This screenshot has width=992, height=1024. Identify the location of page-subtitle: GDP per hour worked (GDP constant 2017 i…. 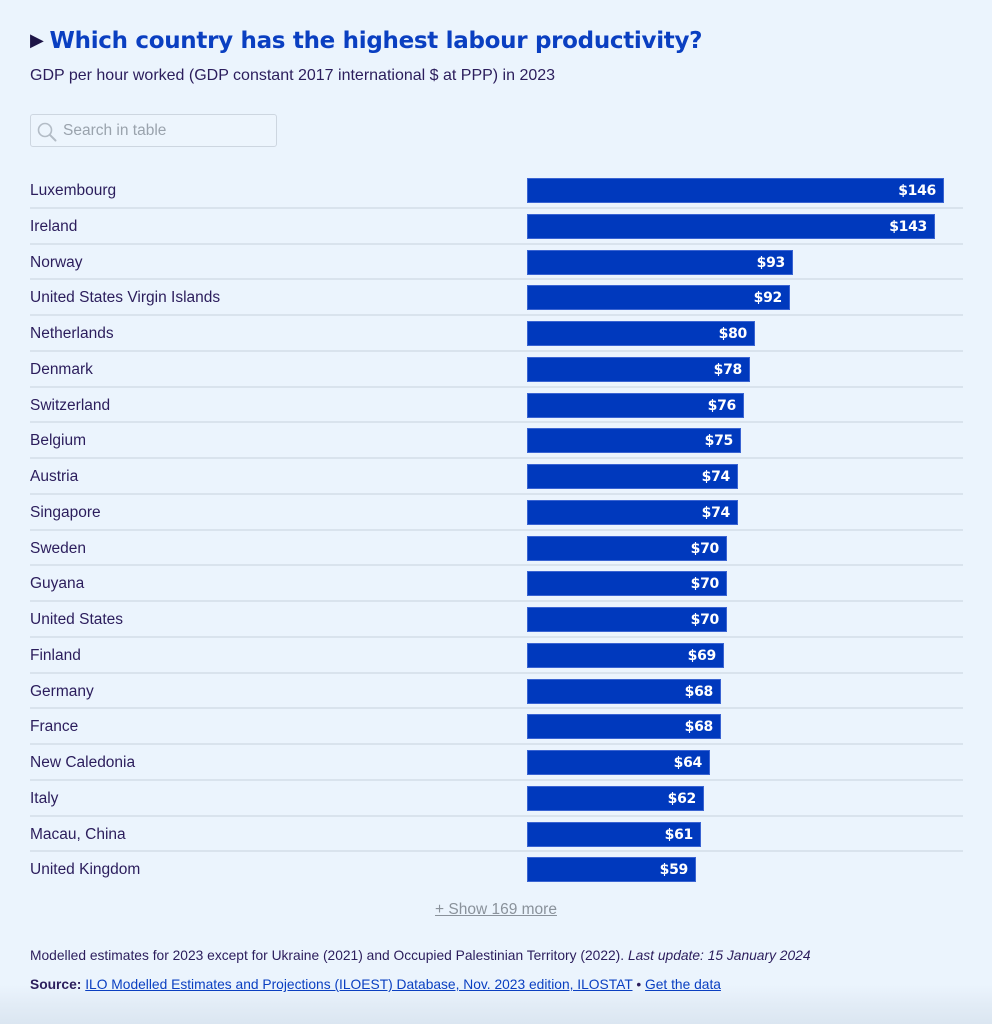
(293, 75).